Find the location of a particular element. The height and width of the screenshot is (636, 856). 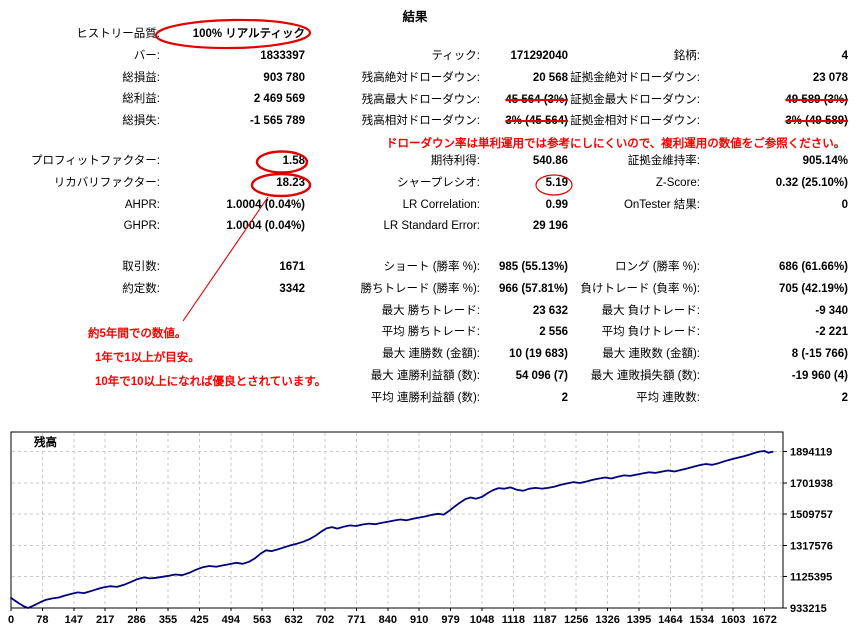

stat-label: LR Correlation: is located at coordinates (441, 204).